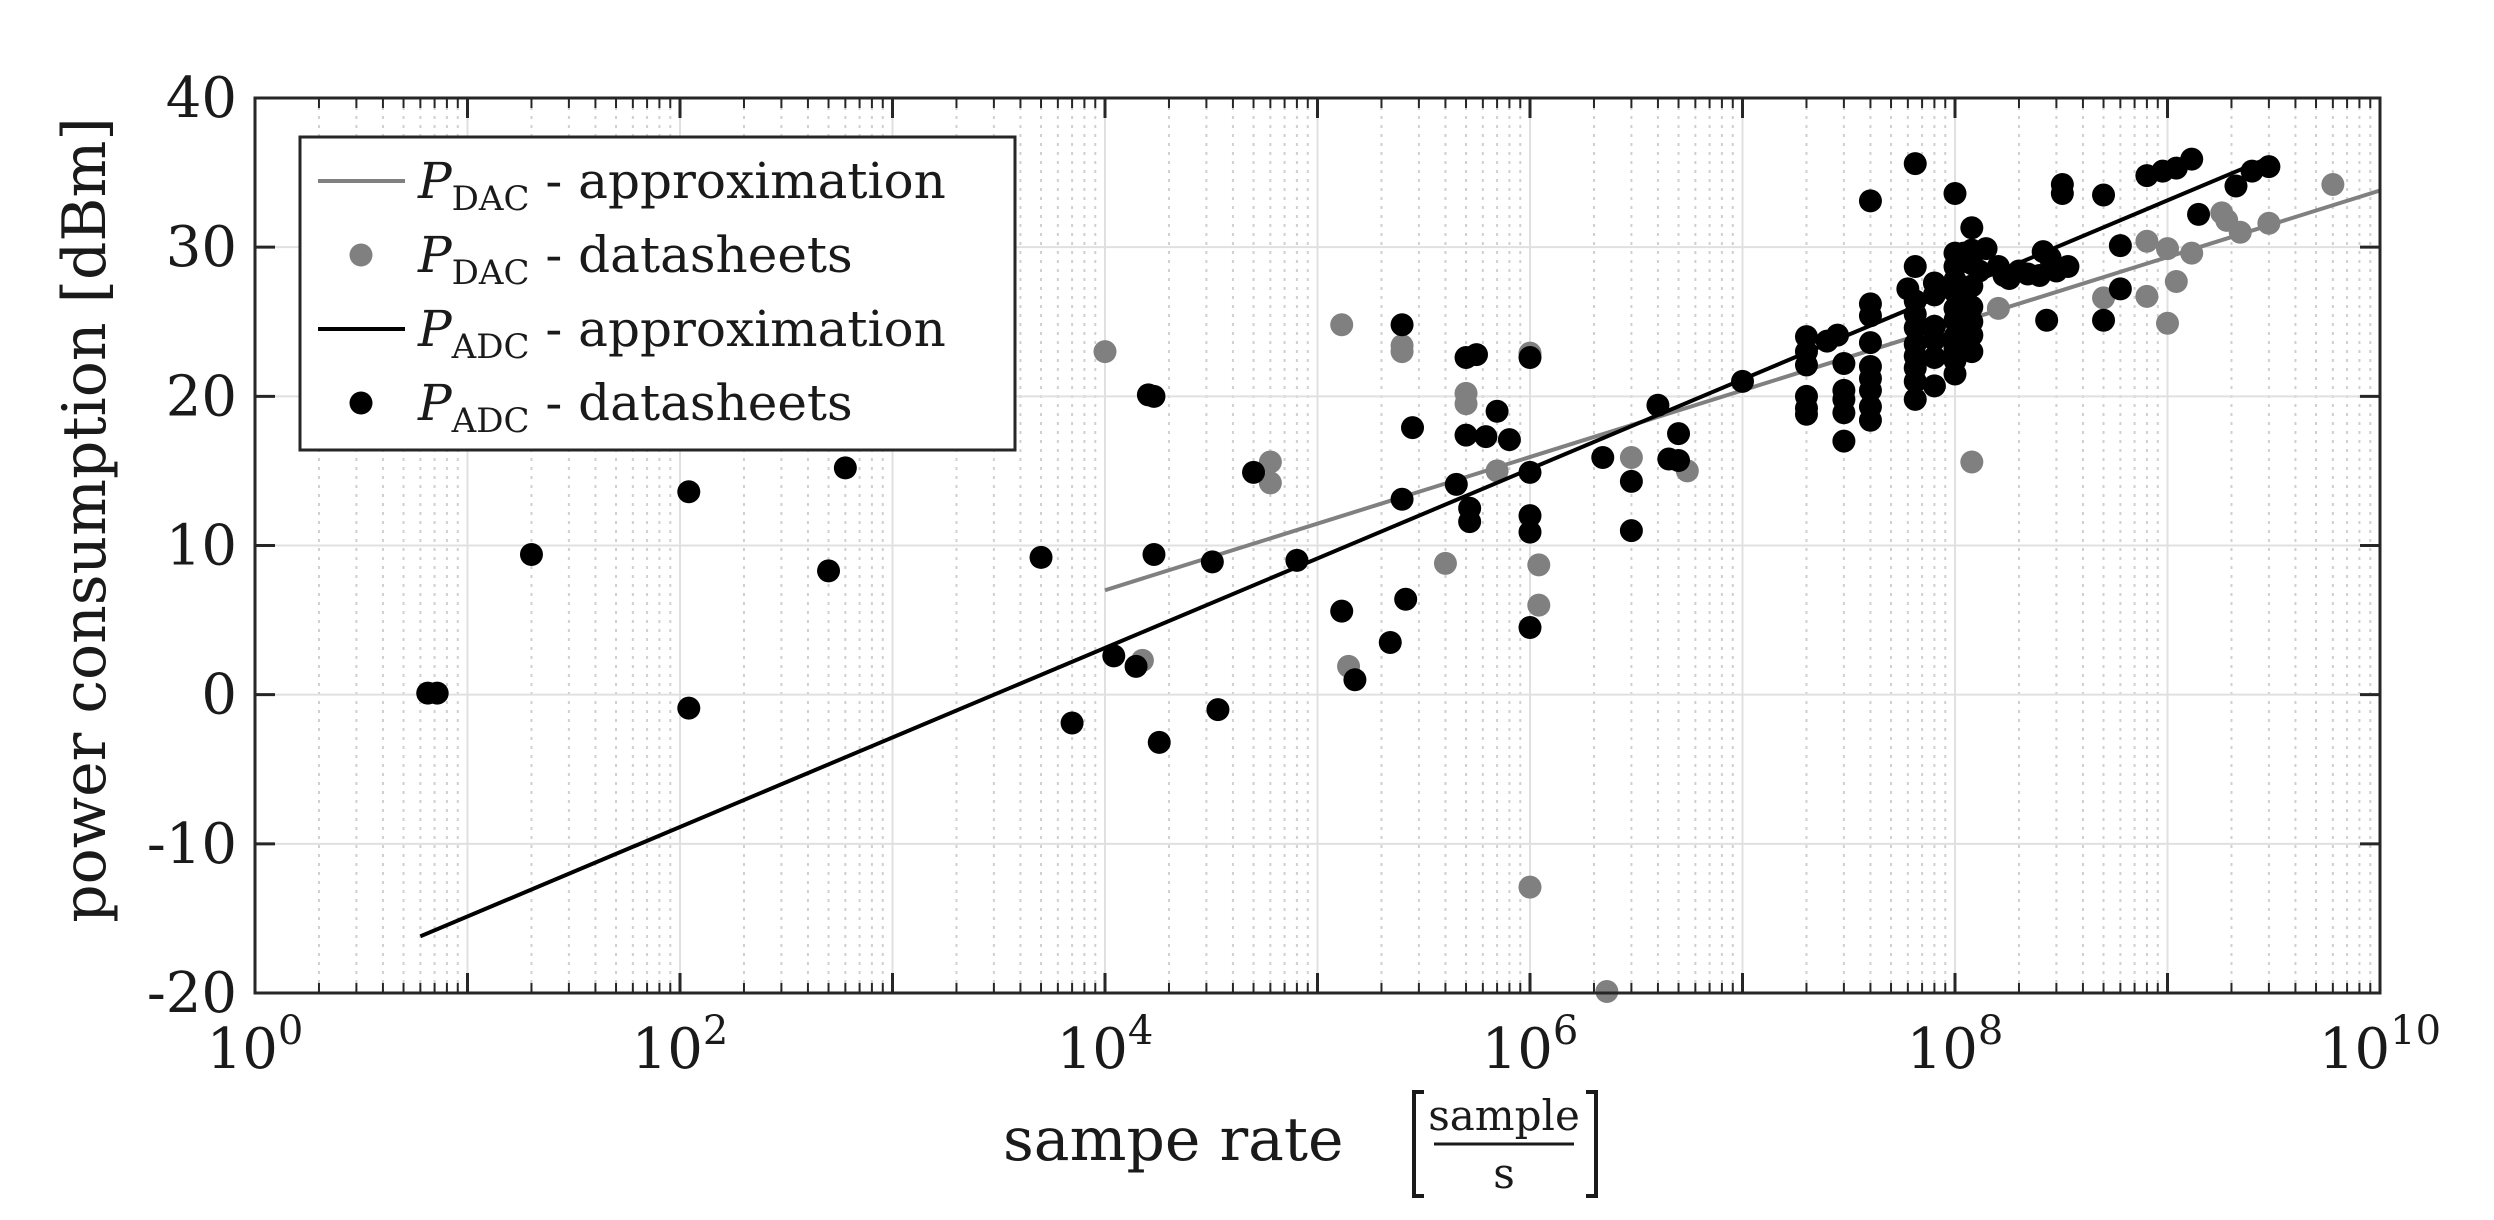 Image resolution: width=2494 pixels, height=1220 pixels. Describe the element at coordinates (1324, 1045) in the screenshot. I see `x-tick-labels: 10⁰ 10² 10⁴ 10⁶ 10⁸ 1010` at that location.